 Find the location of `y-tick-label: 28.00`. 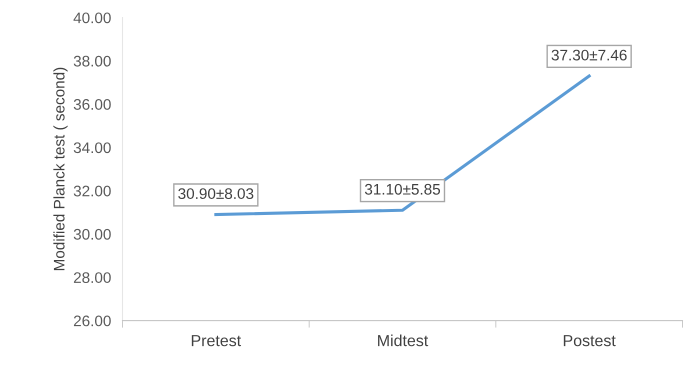

y-tick-label: 28.00 is located at coordinates (92, 278).